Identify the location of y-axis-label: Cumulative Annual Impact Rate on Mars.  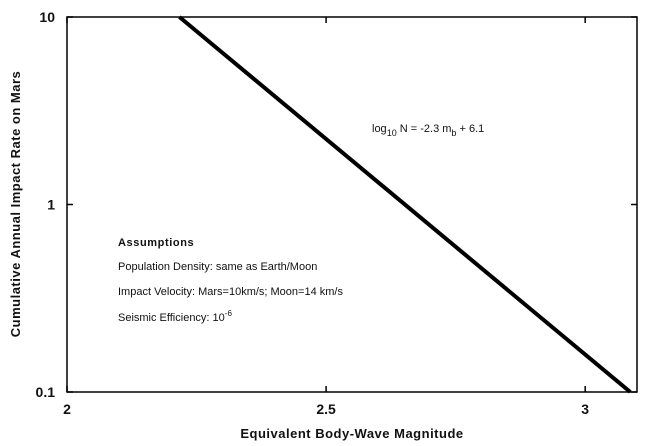
(15, 204).